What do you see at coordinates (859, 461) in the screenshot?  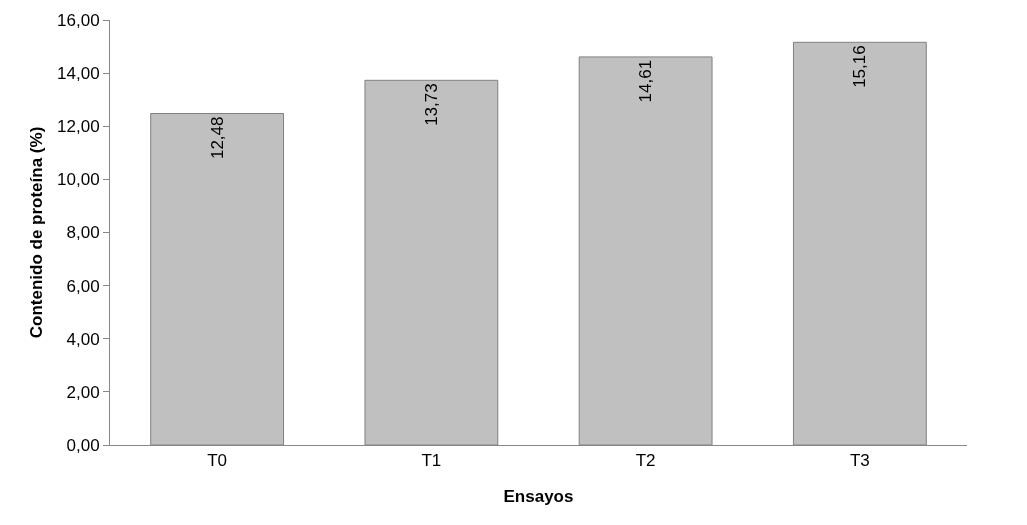 I see `x-tick-label: T3` at bounding box center [859, 461].